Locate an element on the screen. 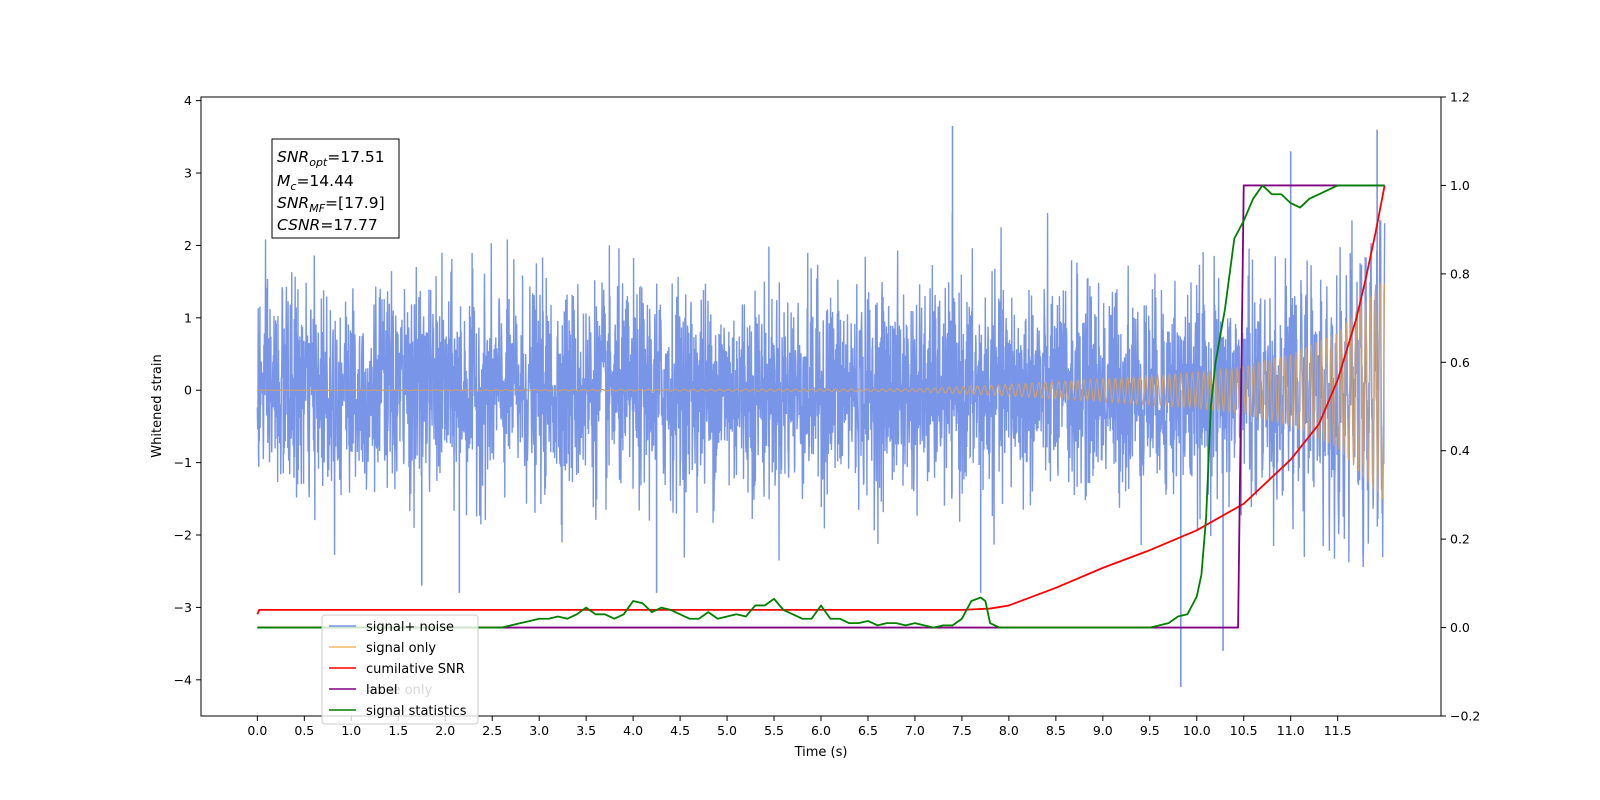 This screenshot has height=800, width=1600. legend-label-noise-only: noise only is located at coordinates (399, 690).